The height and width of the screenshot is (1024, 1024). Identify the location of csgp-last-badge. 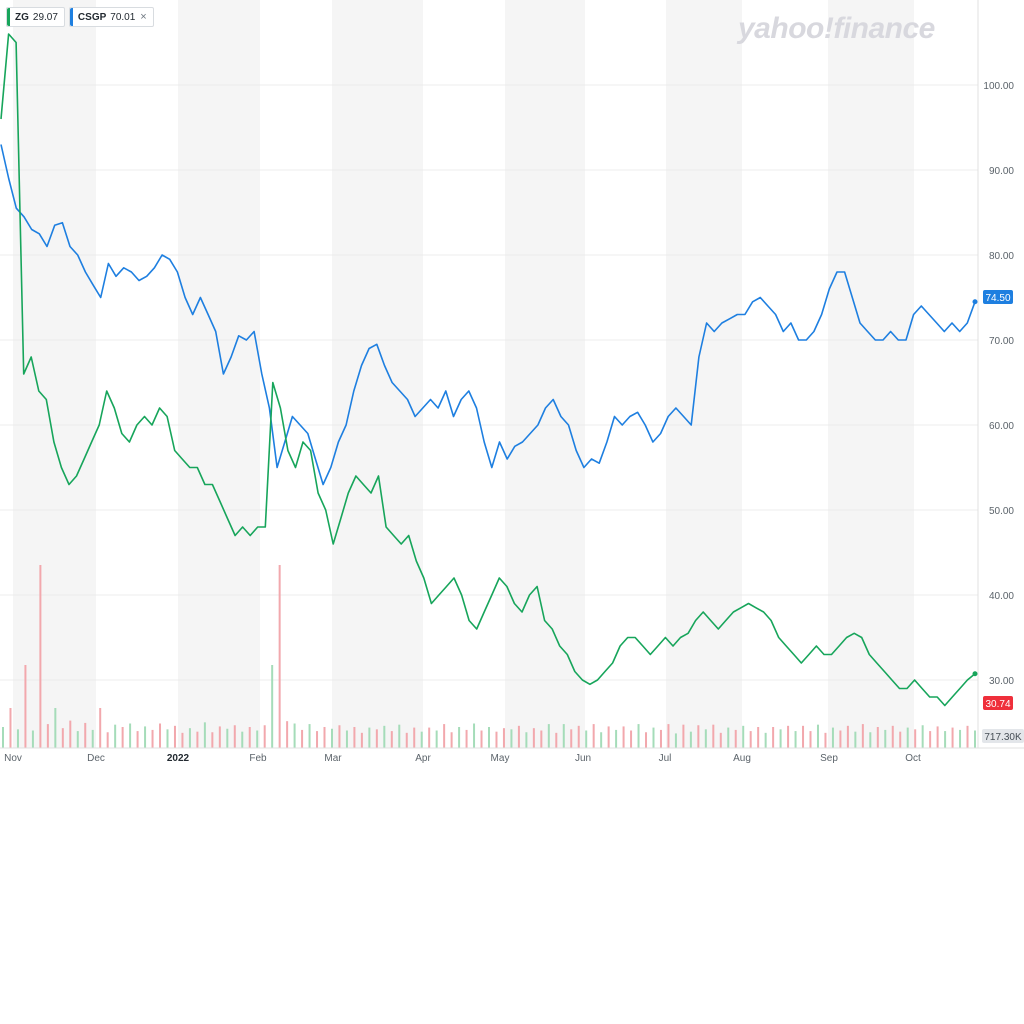
(998, 297).